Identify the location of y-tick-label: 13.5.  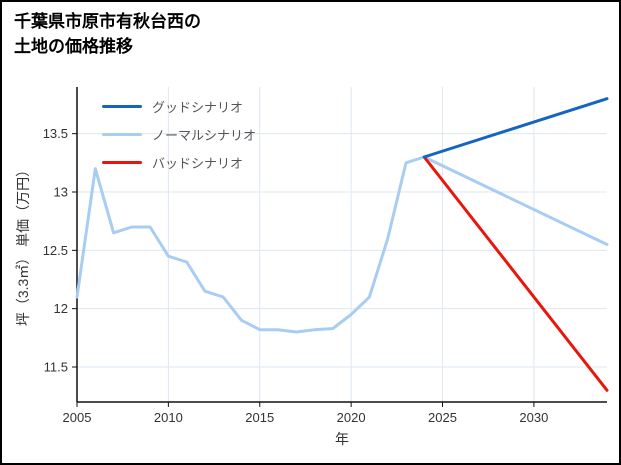
(55, 133).